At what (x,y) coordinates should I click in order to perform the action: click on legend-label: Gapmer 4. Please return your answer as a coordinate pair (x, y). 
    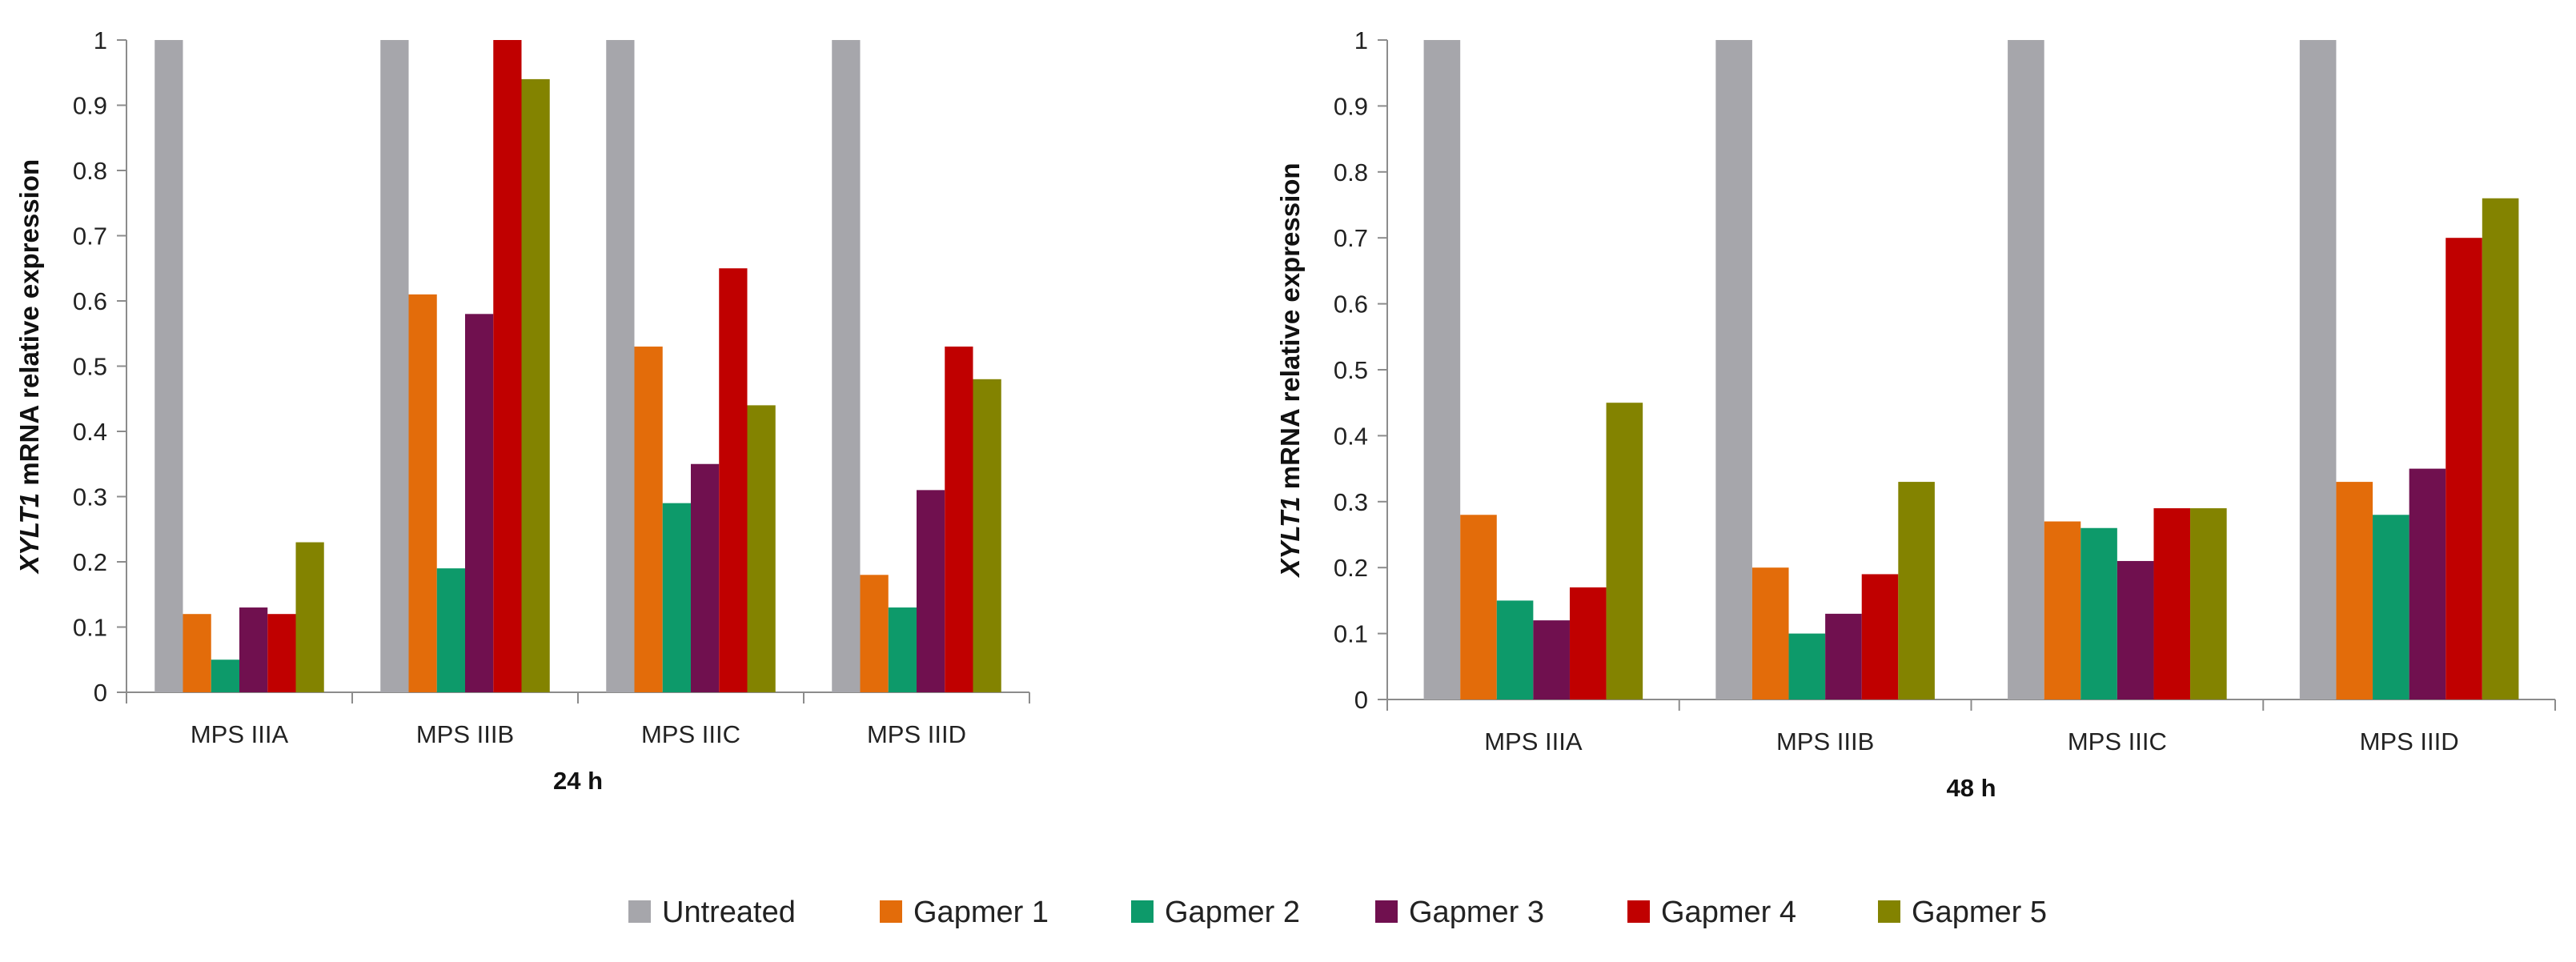
    Looking at the image, I should click on (1728, 912).